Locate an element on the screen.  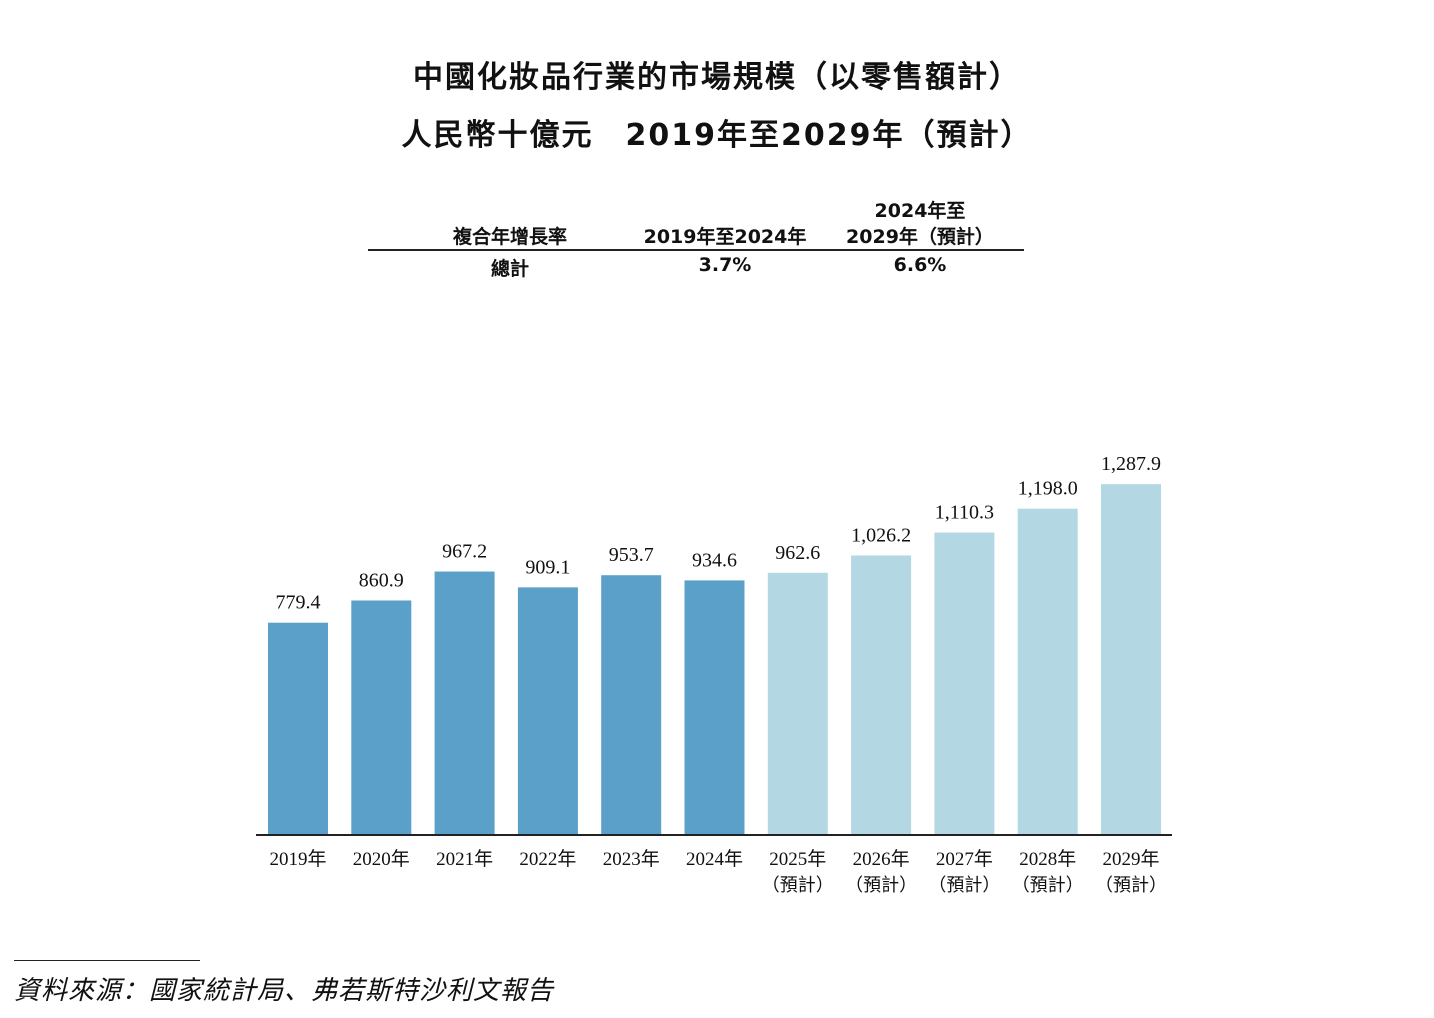
category-label-2: 2021年 is located at coordinates (464, 859).